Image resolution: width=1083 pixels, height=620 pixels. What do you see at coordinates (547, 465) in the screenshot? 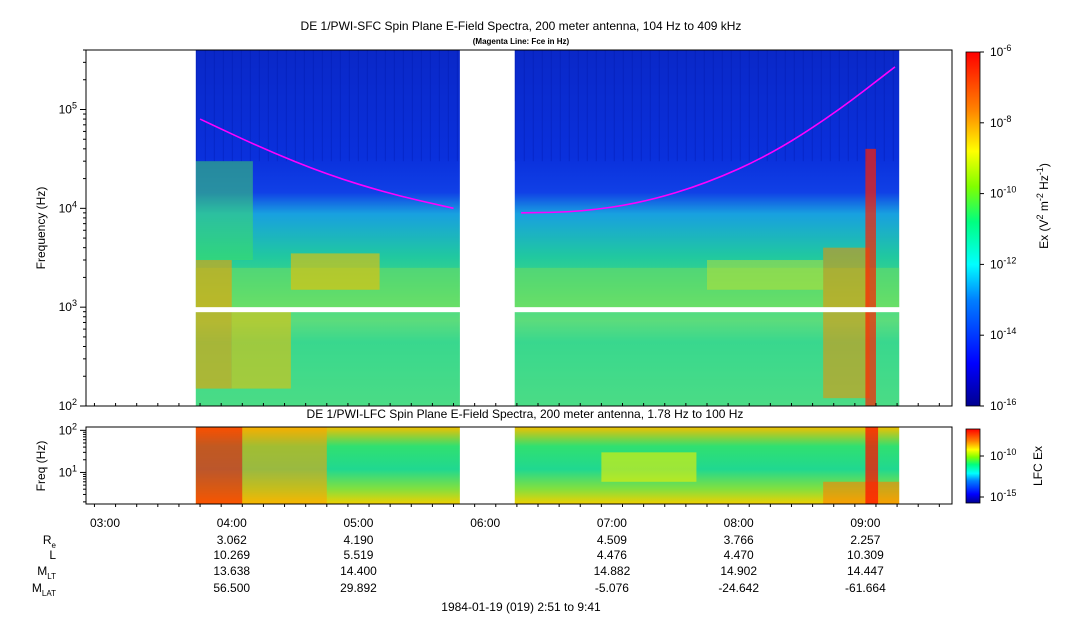
I see `lfc-spectrogram` at bounding box center [547, 465].